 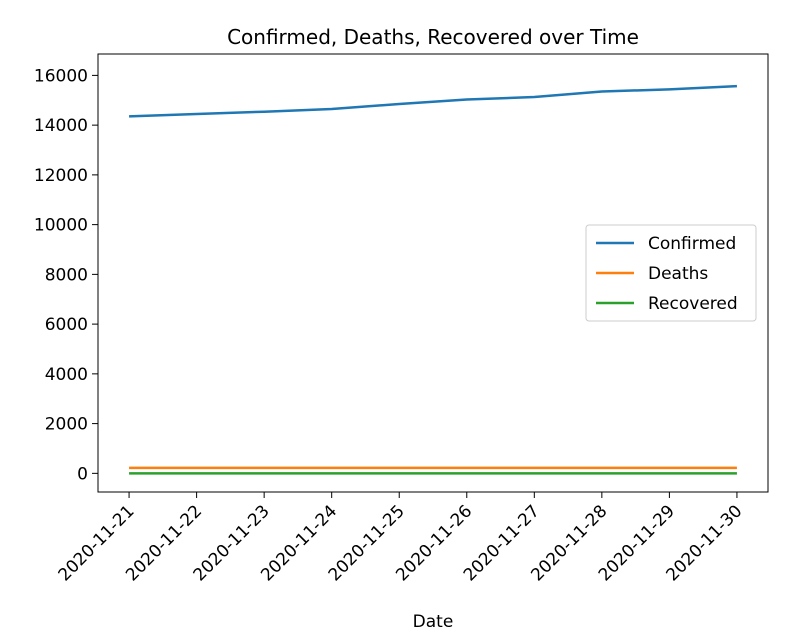 I want to click on y-tick-label: 2000, so click(x=66, y=425).